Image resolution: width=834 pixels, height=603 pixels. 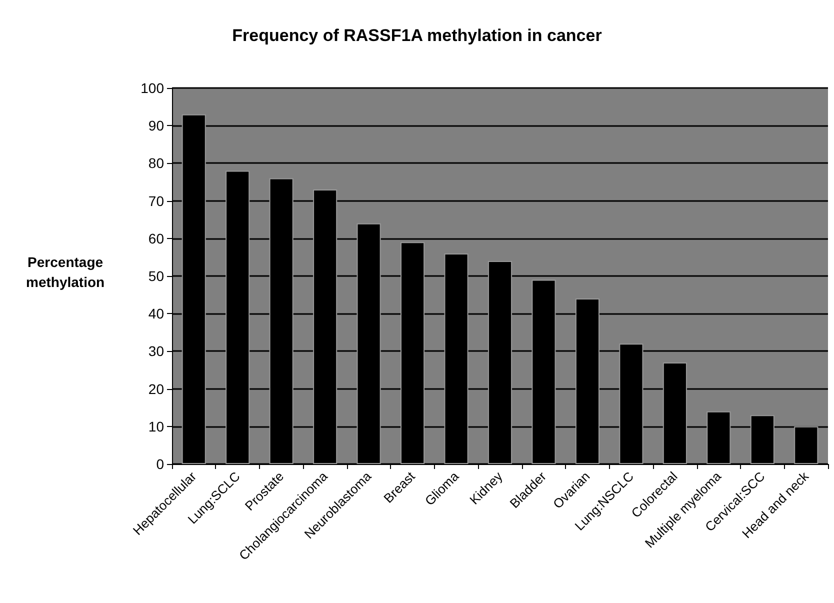 I want to click on y-tick-label: 80, so click(x=156, y=163).